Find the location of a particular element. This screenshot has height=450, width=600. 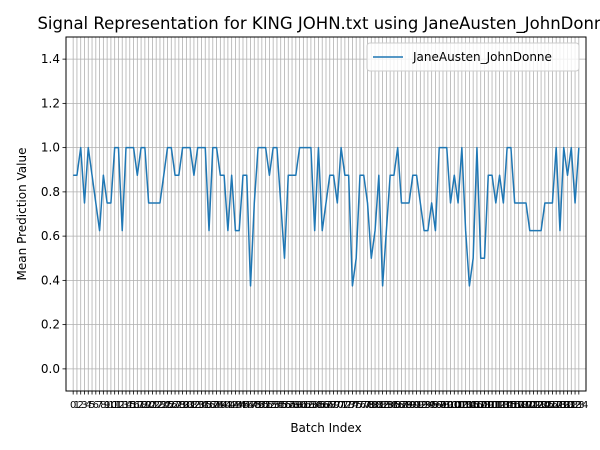

x-tick-label: 59 is located at coordinates (295, 405).